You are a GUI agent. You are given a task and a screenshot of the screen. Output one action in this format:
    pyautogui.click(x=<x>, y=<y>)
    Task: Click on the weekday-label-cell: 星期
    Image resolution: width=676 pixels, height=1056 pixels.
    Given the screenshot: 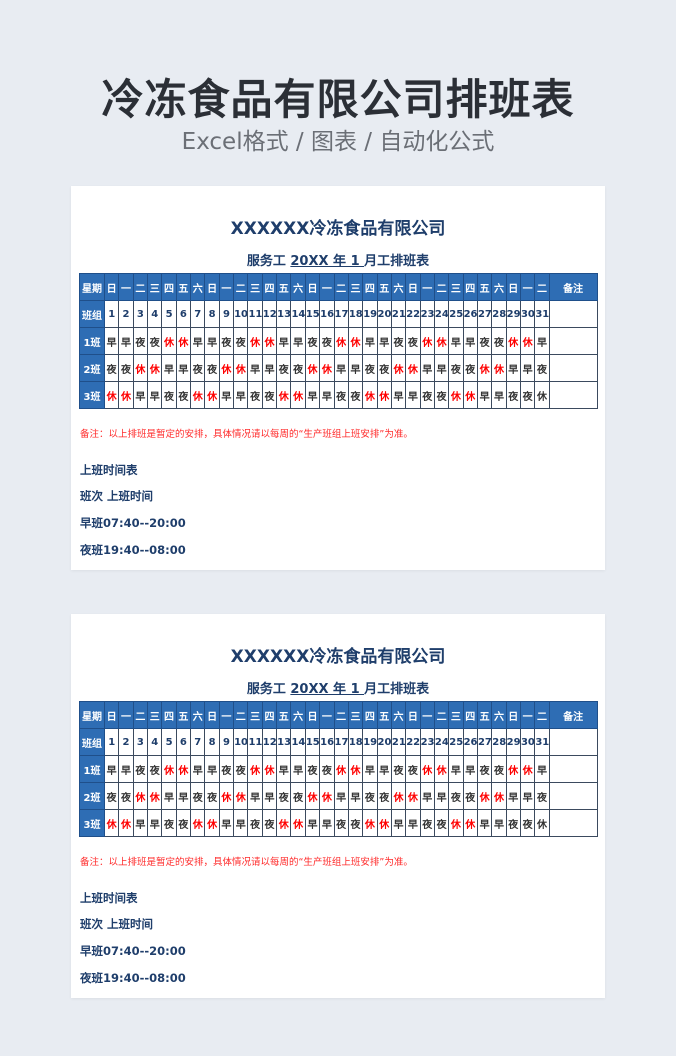 What is the action you would take?
    pyautogui.click(x=92, y=287)
    